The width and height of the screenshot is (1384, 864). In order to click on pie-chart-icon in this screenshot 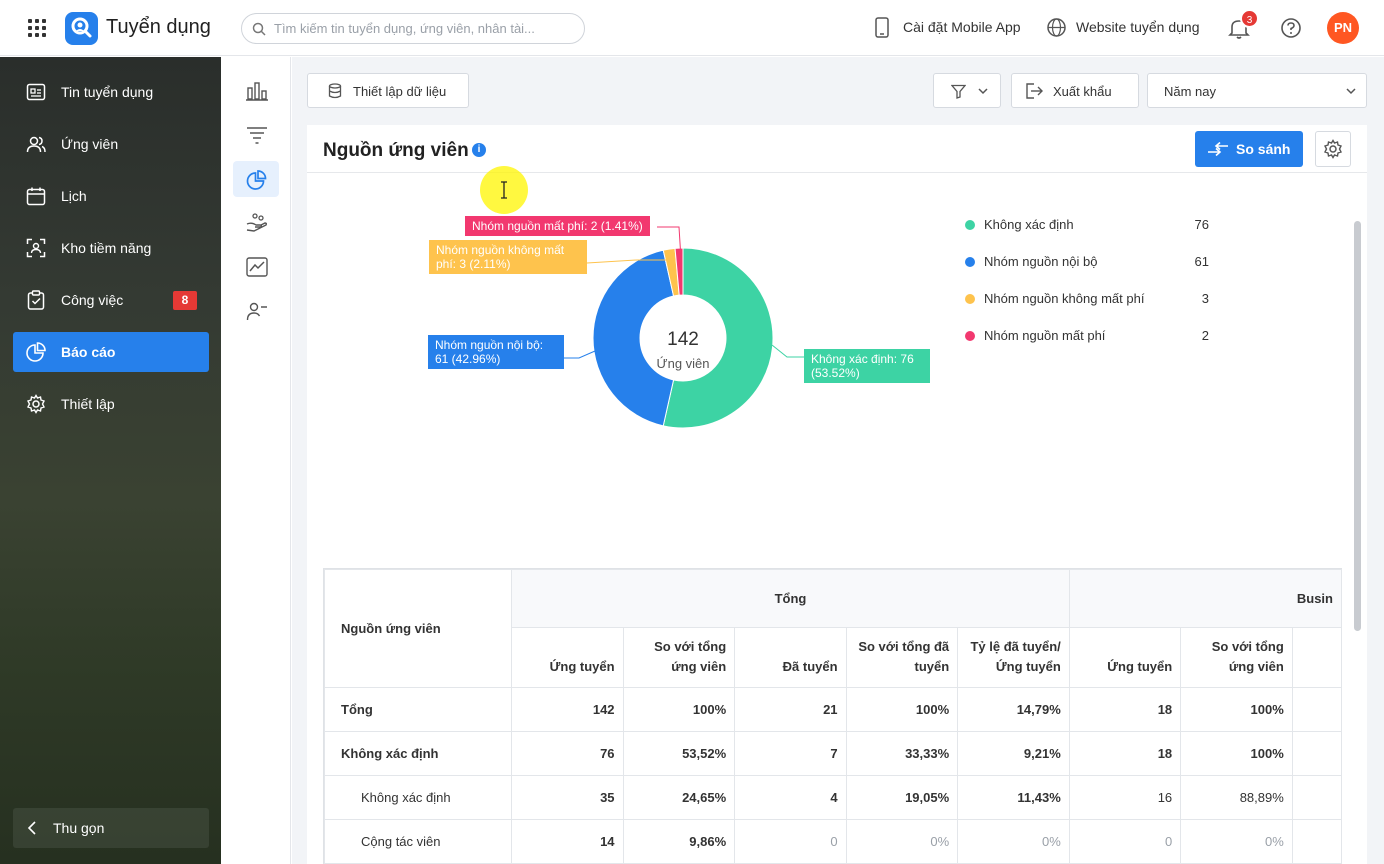, I will do `click(36, 352)`.